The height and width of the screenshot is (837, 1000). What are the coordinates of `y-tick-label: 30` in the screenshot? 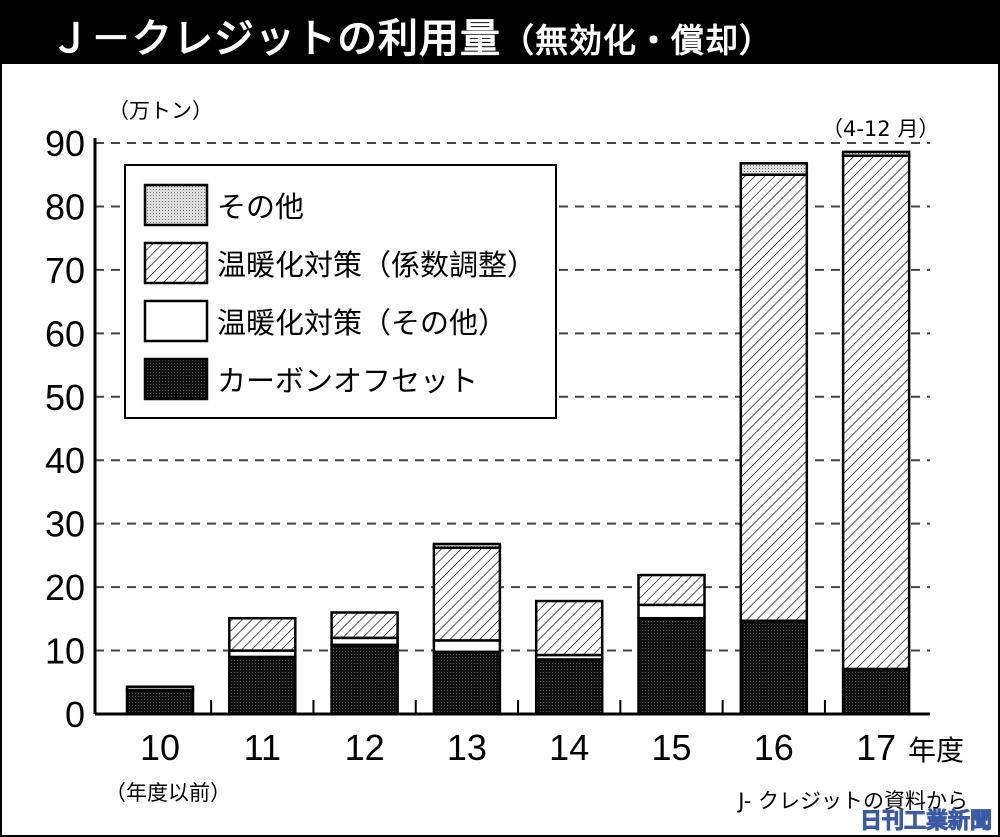 It's located at (65, 524).